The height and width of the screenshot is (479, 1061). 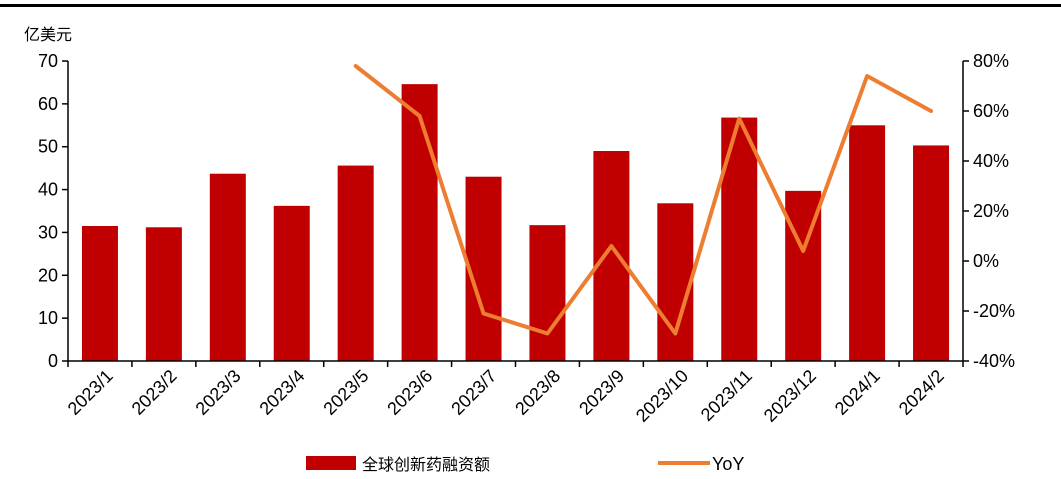 What do you see at coordinates (345, 392) in the screenshot?
I see `x-tick-label: 2023/5` at bounding box center [345, 392].